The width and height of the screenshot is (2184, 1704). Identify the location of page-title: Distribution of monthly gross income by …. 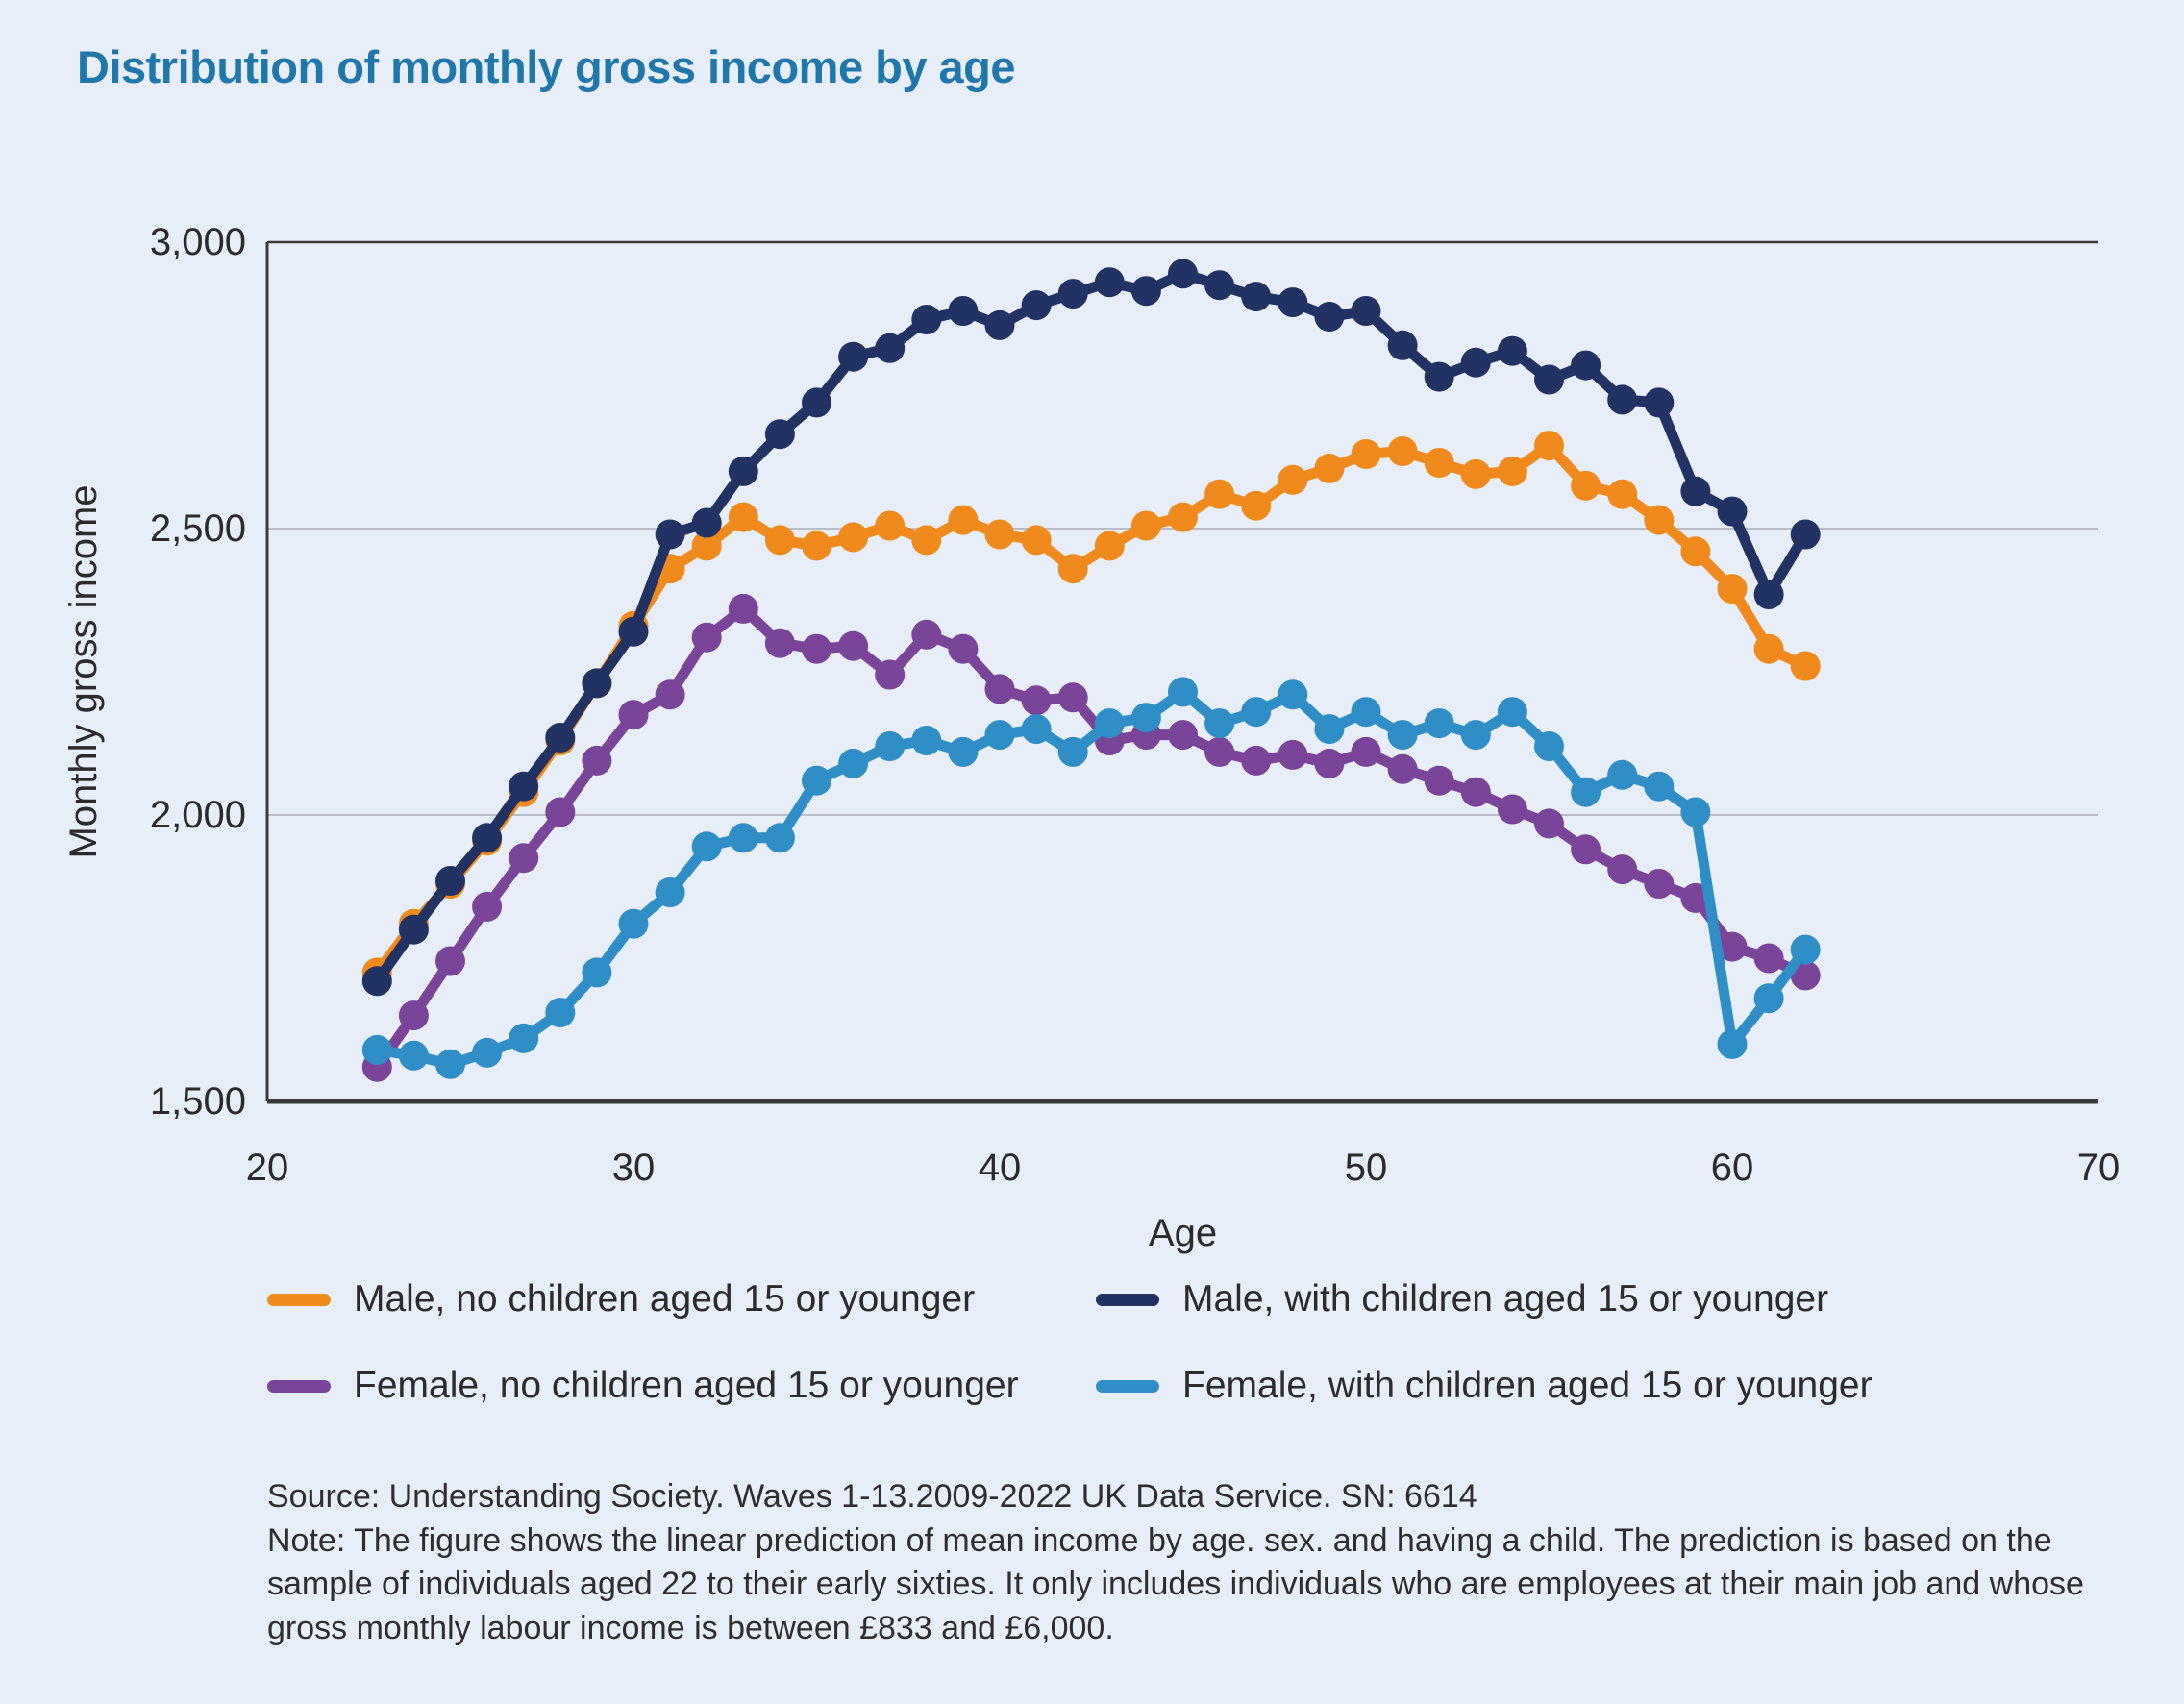
(547, 66).